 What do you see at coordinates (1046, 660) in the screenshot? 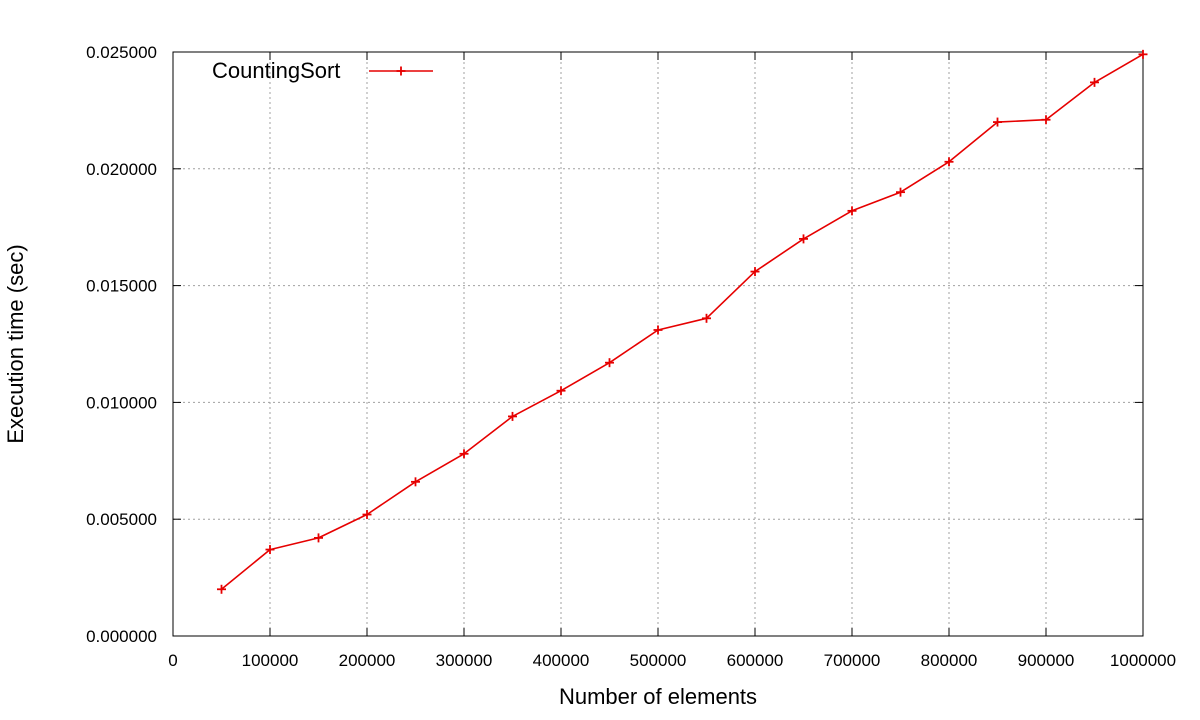
I see `x-tick-label: 900000` at bounding box center [1046, 660].